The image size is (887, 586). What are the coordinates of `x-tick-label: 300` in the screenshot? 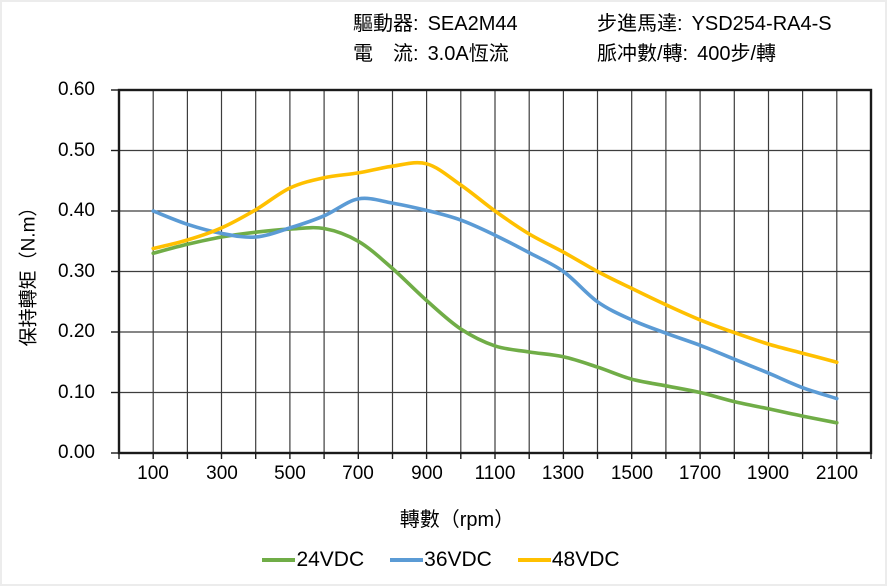 It's located at (222, 473).